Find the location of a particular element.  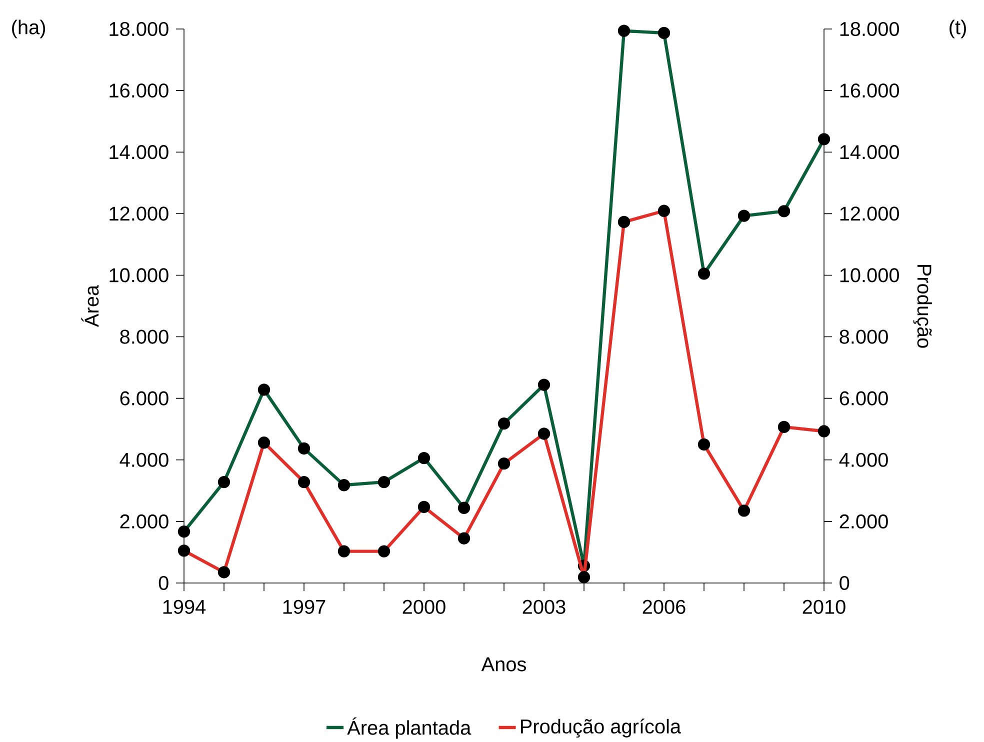

y-tick-label: 4.000 is located at coordinates (144, 460).